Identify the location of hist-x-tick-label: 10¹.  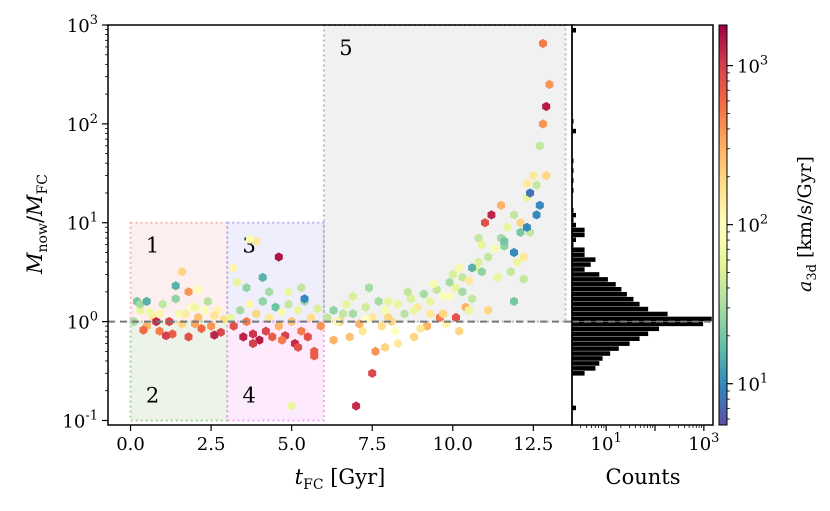
(606, 443).